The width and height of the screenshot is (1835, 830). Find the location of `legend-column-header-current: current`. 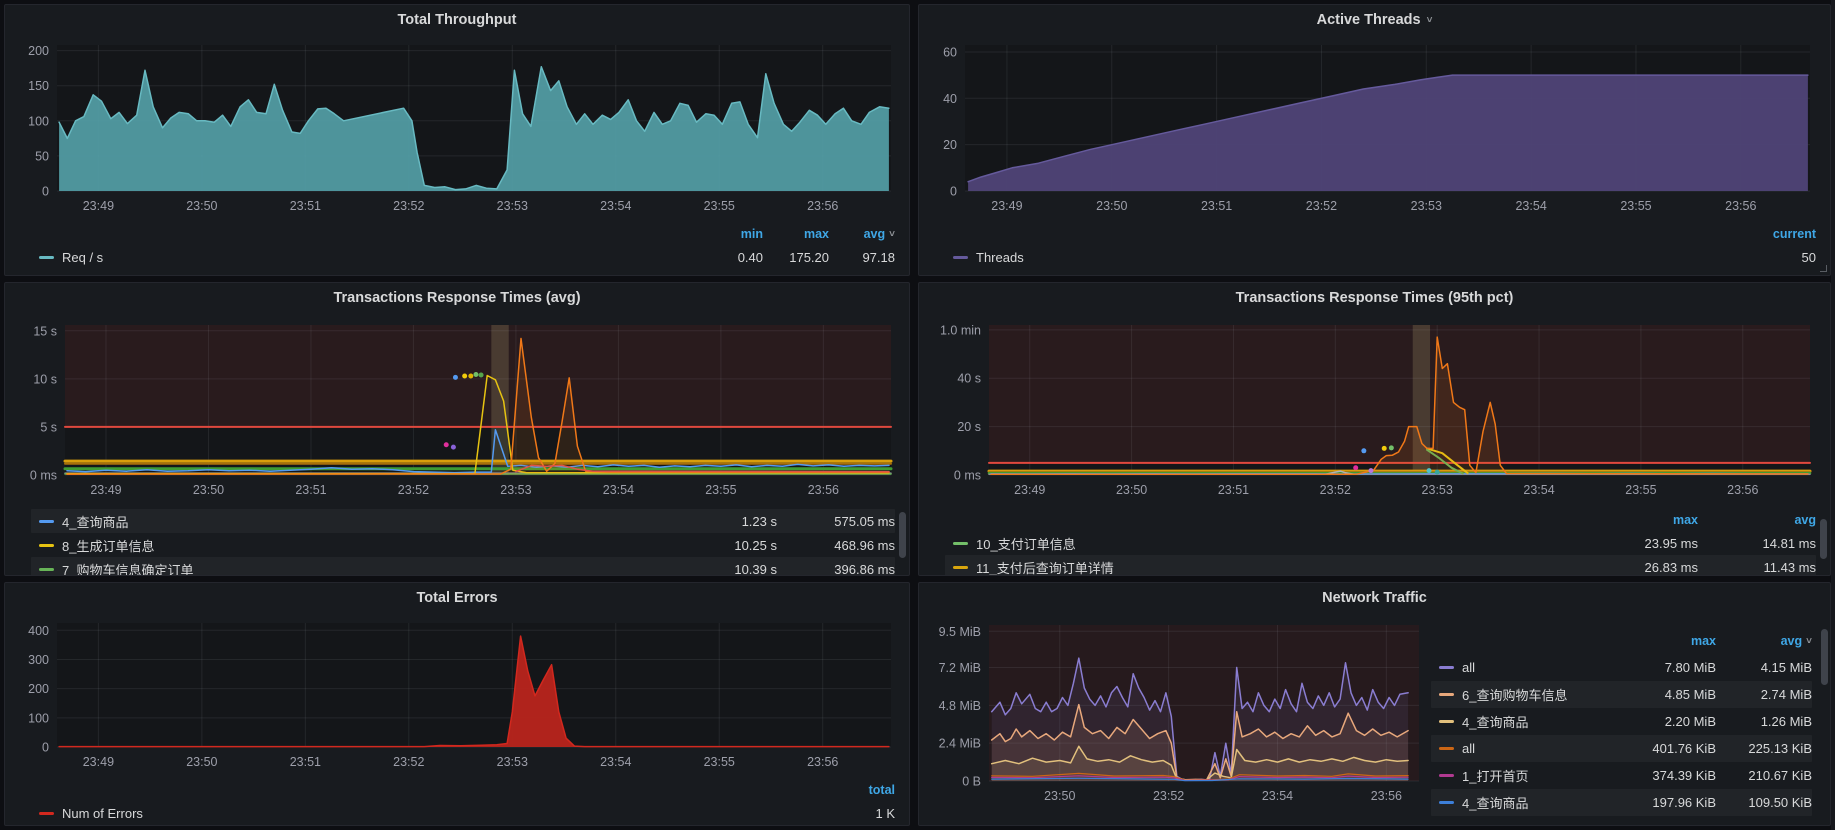

legend-column-header-current: current is located at coordinates (1794, 234).